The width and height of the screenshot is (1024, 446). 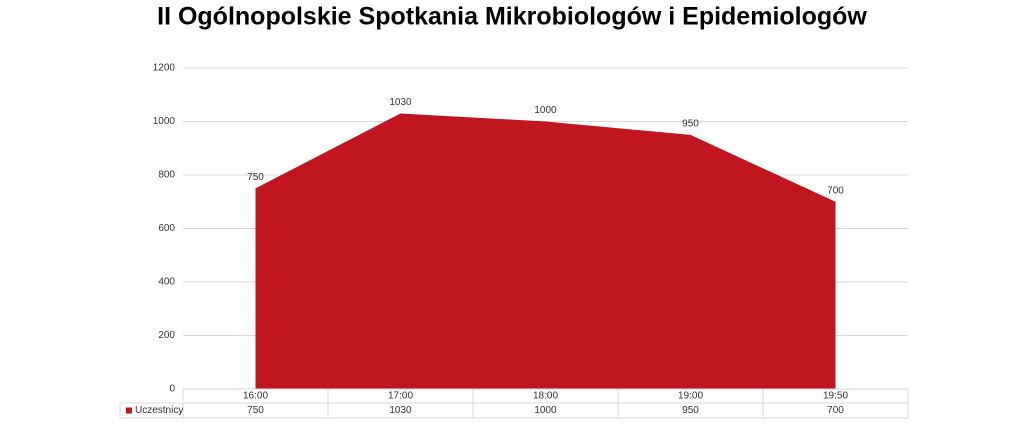 What do you see at coordinates (164, 121) in the screenshot?
I see `y-tick-label: 1000` at bounding box center [164, 121].